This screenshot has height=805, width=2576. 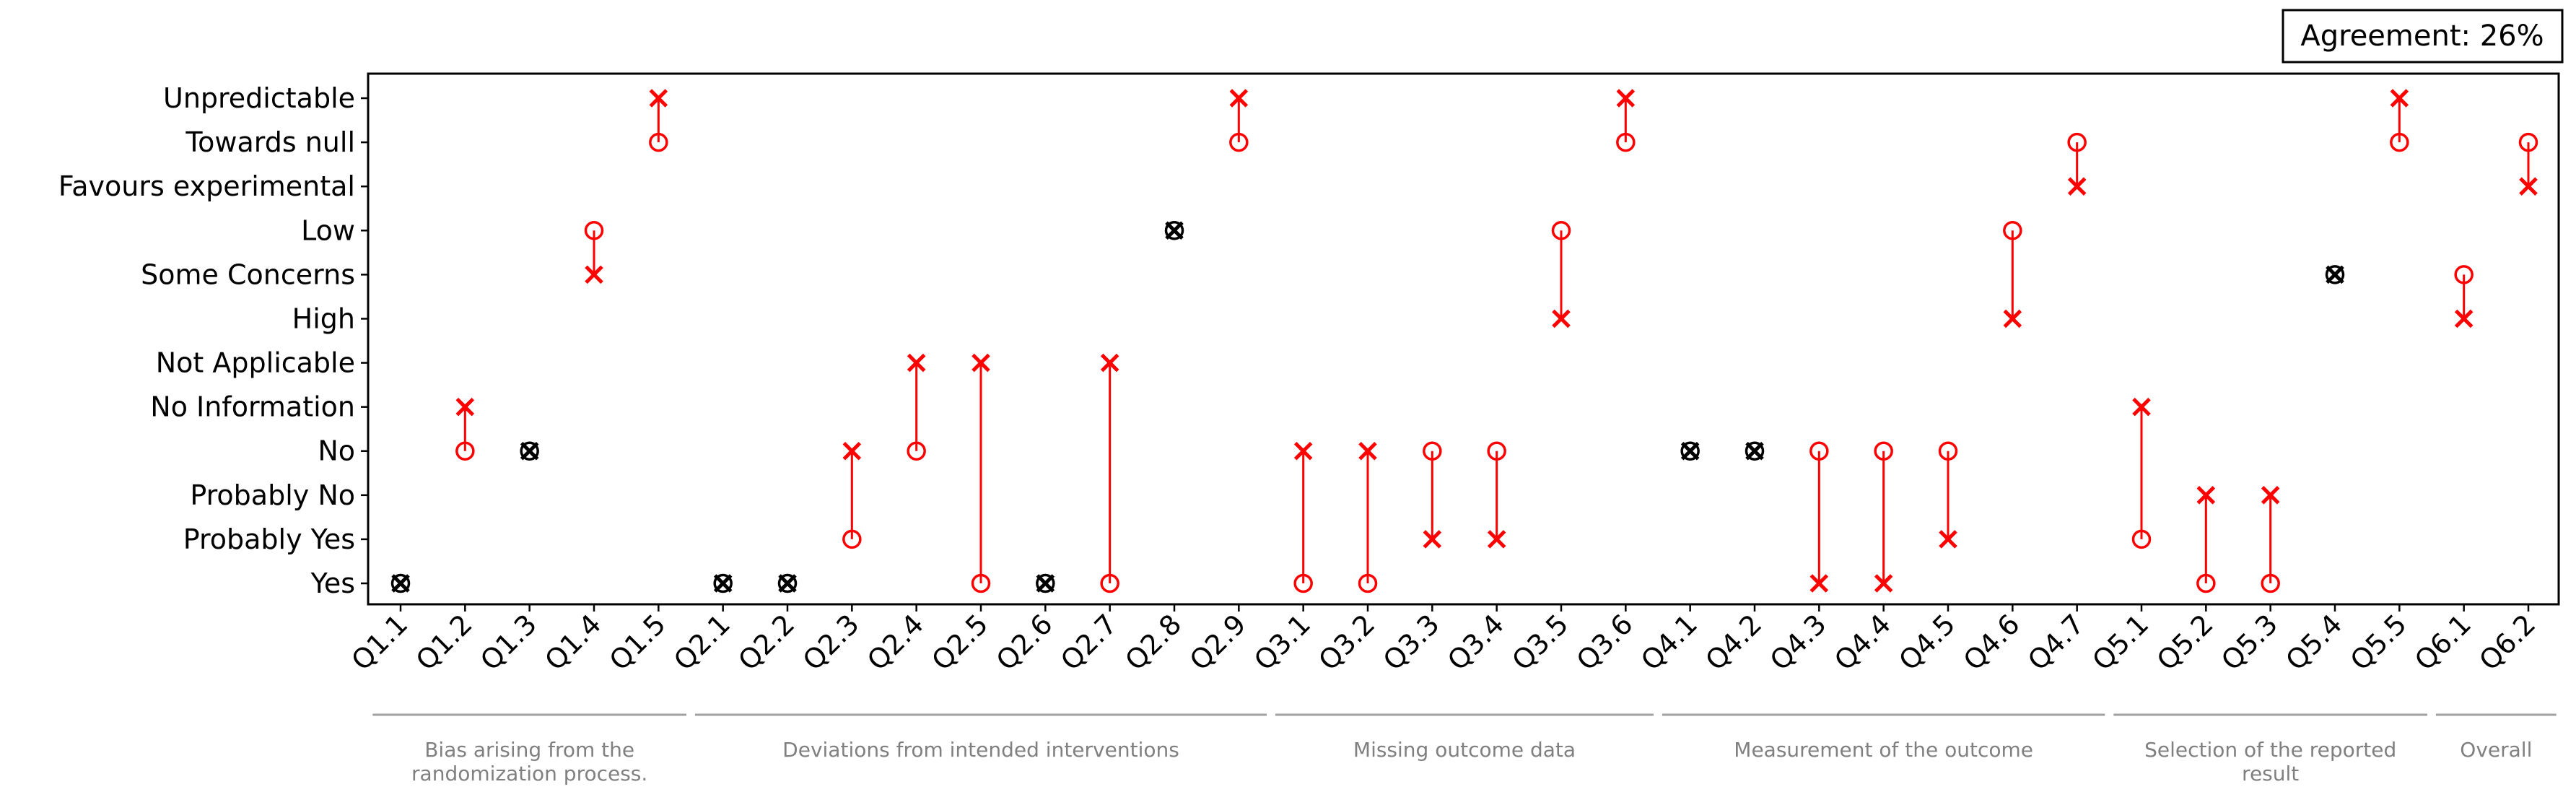 I want to click on x-tick-label: Q4.3, so click(x=1798, y=642).